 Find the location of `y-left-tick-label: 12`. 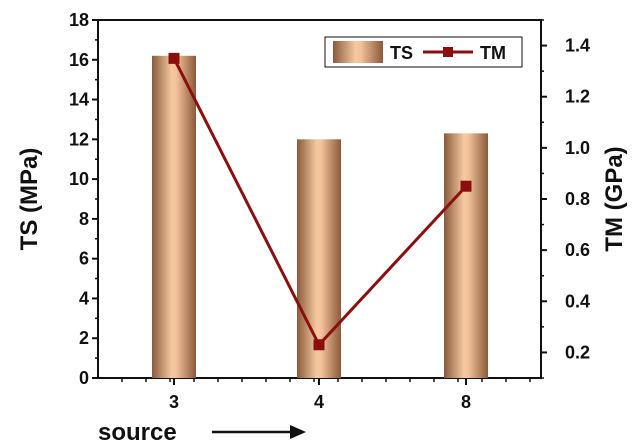

y-left-tick-label: 12 is located at coordinates (79, 139).